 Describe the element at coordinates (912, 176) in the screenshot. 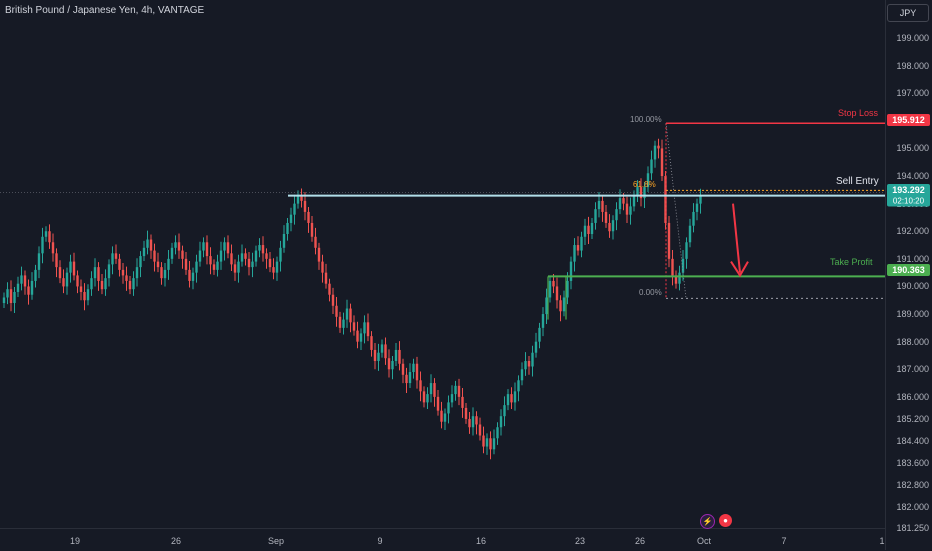

I see `price-tick-label: 194.000` at that location.